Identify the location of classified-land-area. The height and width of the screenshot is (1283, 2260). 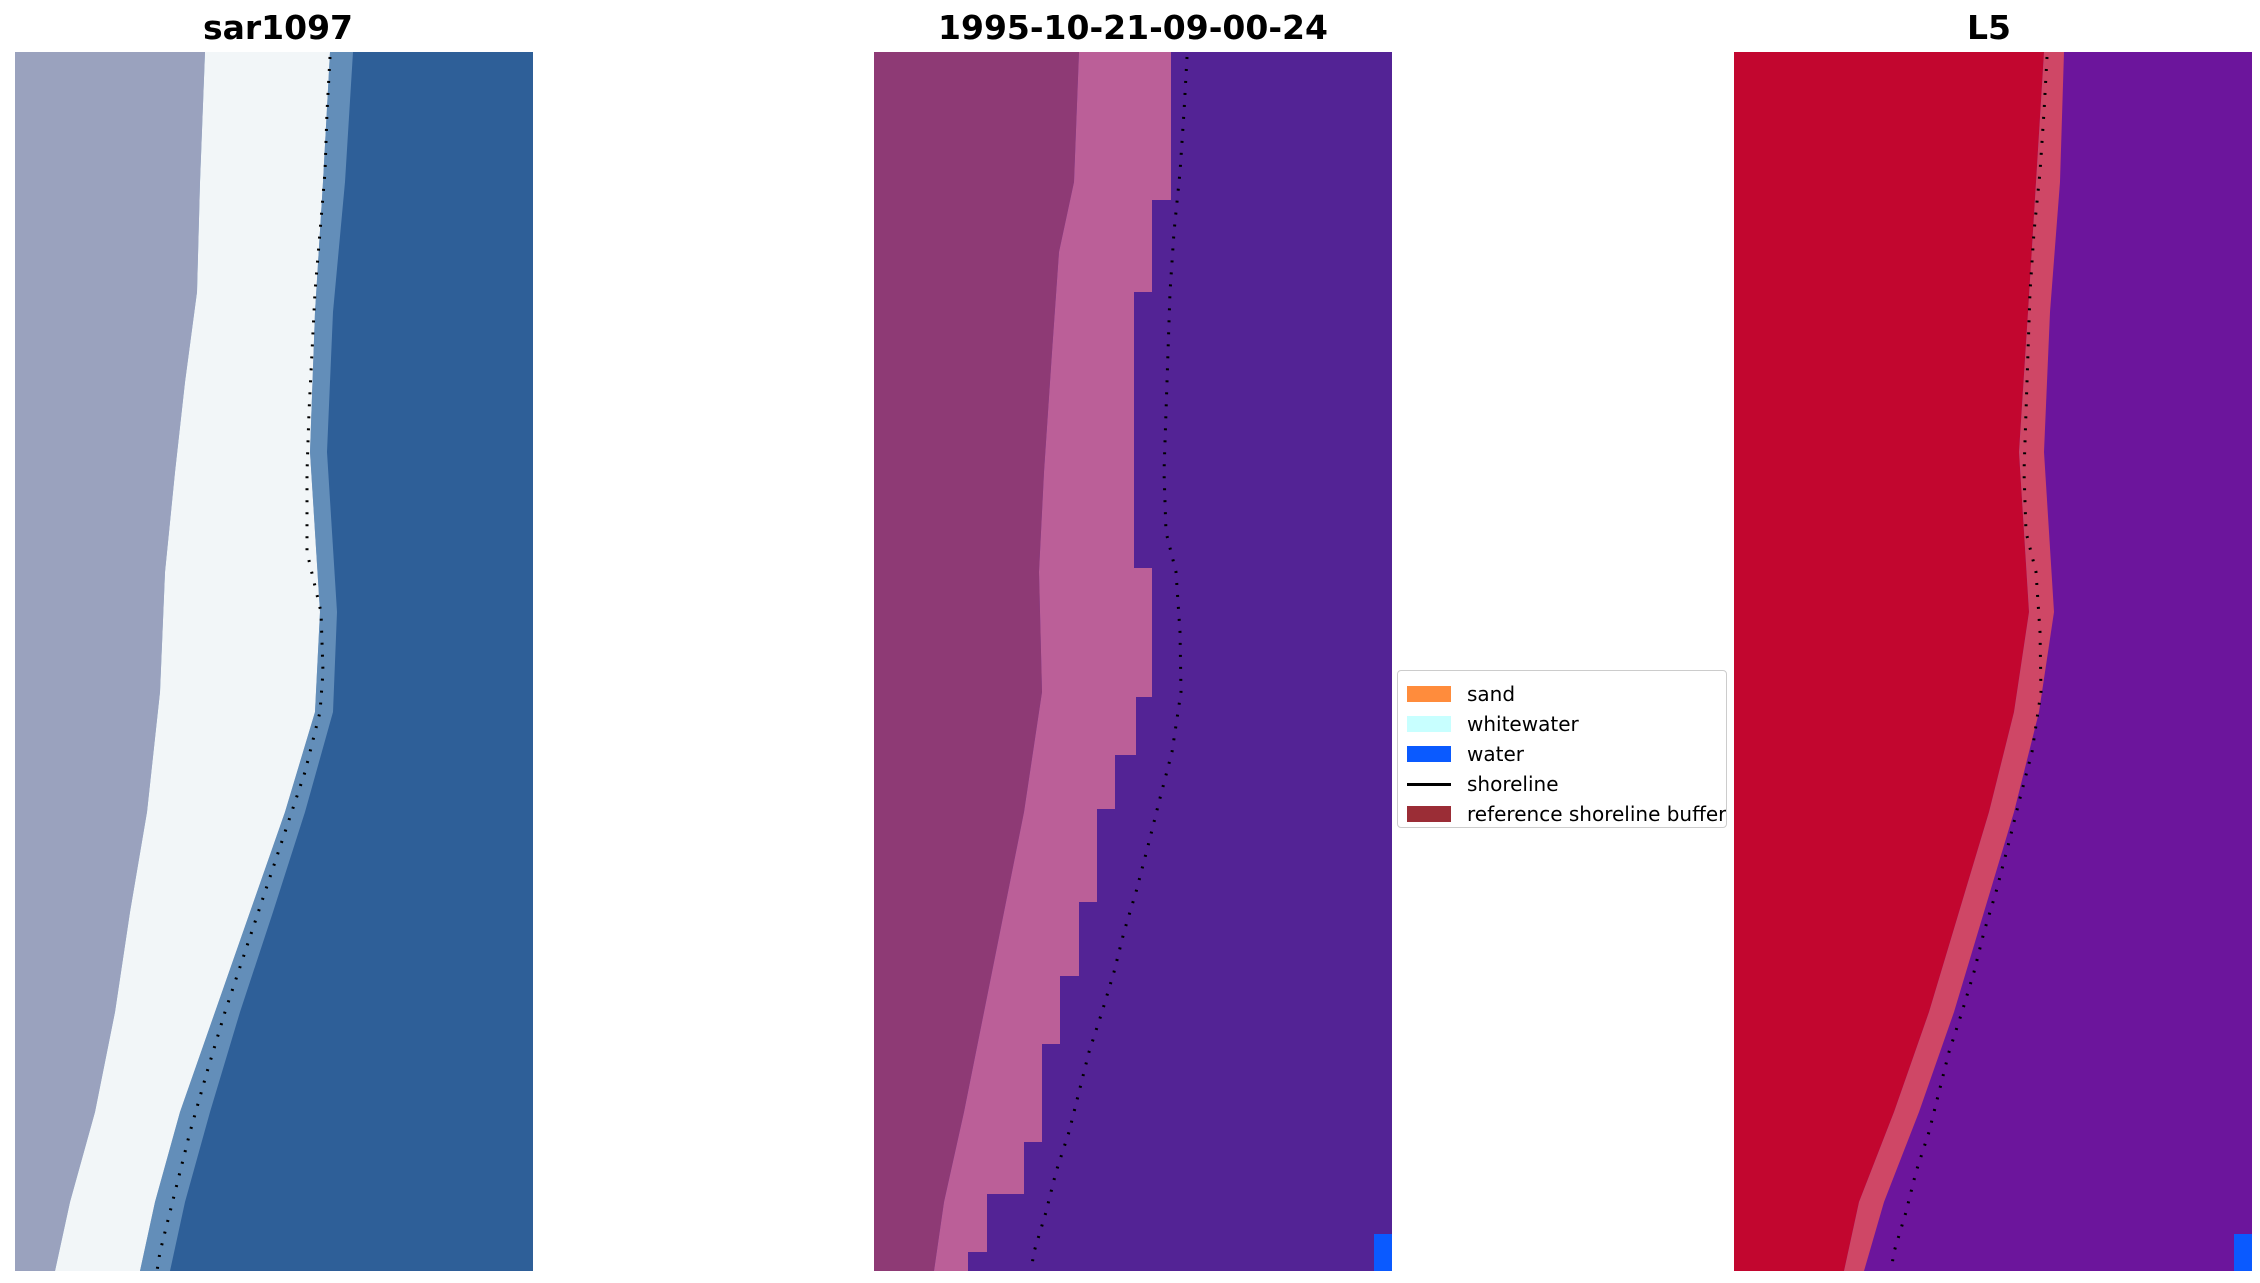
(976, 661).